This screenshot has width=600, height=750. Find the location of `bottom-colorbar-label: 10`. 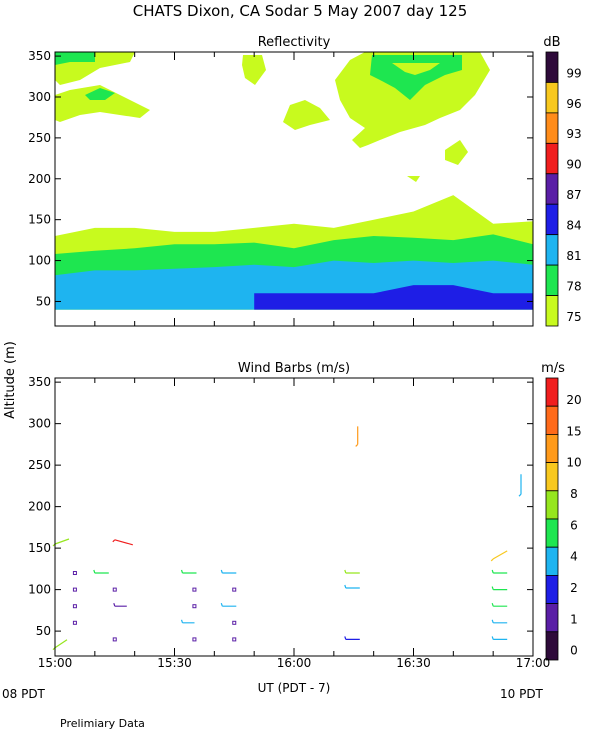

bottom-colorbar-label: 10 is located at coordinates (573, 463).